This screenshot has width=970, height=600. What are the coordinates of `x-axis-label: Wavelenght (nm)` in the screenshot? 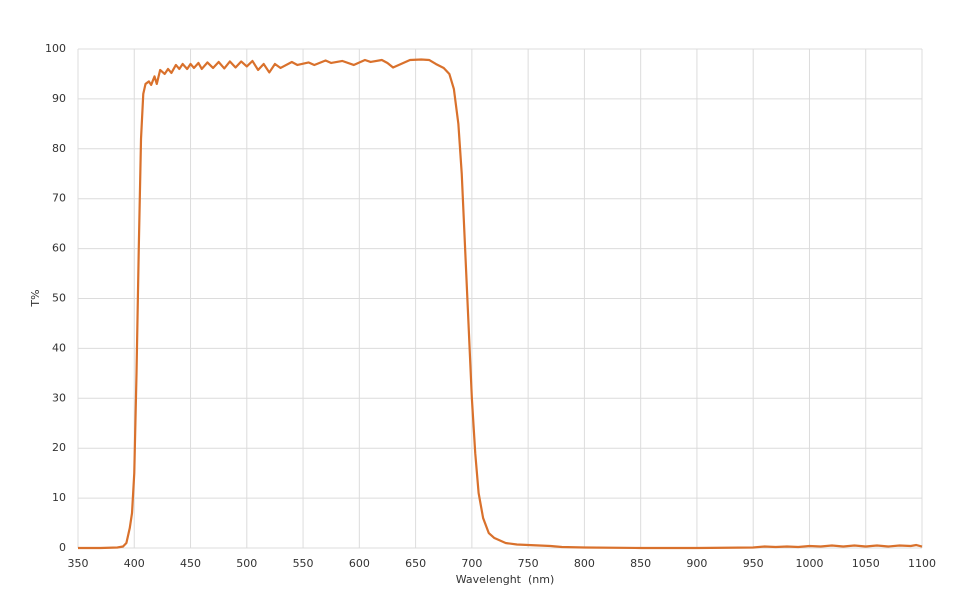 It's located at (505, 579).